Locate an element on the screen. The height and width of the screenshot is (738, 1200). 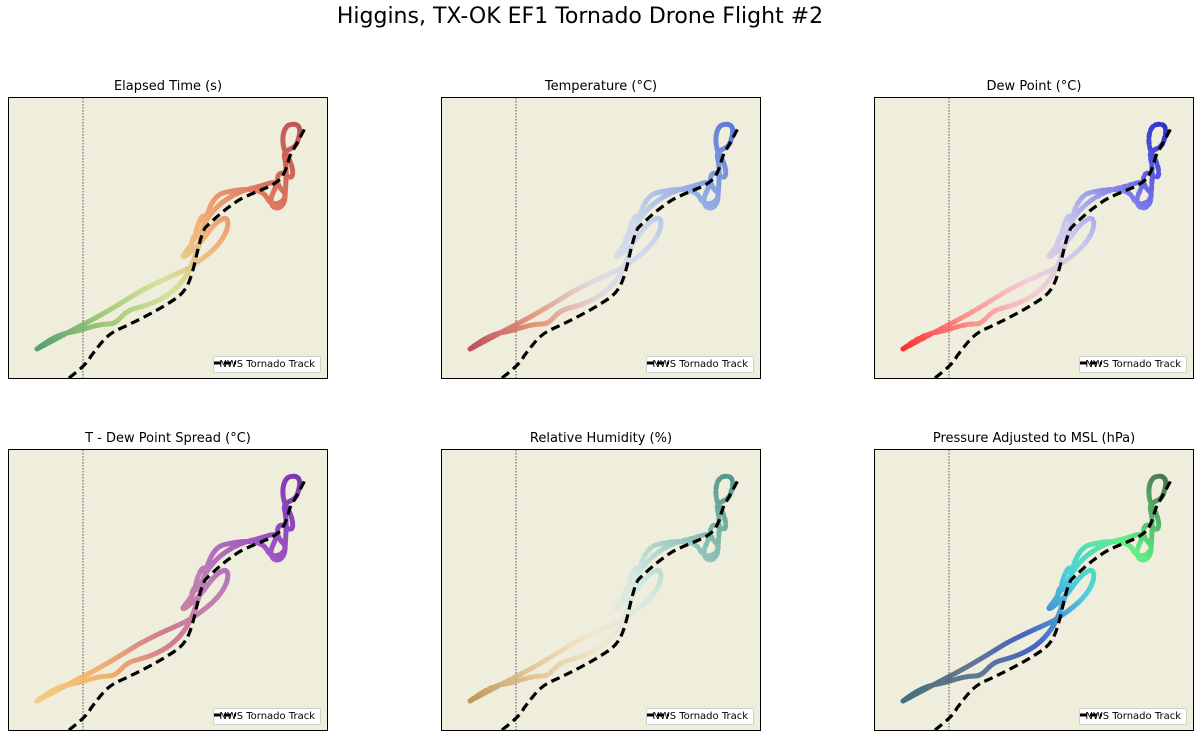
chart-panel: Elapsed Time (s) NWS Tornado Track is located at coordinates (168, 229).